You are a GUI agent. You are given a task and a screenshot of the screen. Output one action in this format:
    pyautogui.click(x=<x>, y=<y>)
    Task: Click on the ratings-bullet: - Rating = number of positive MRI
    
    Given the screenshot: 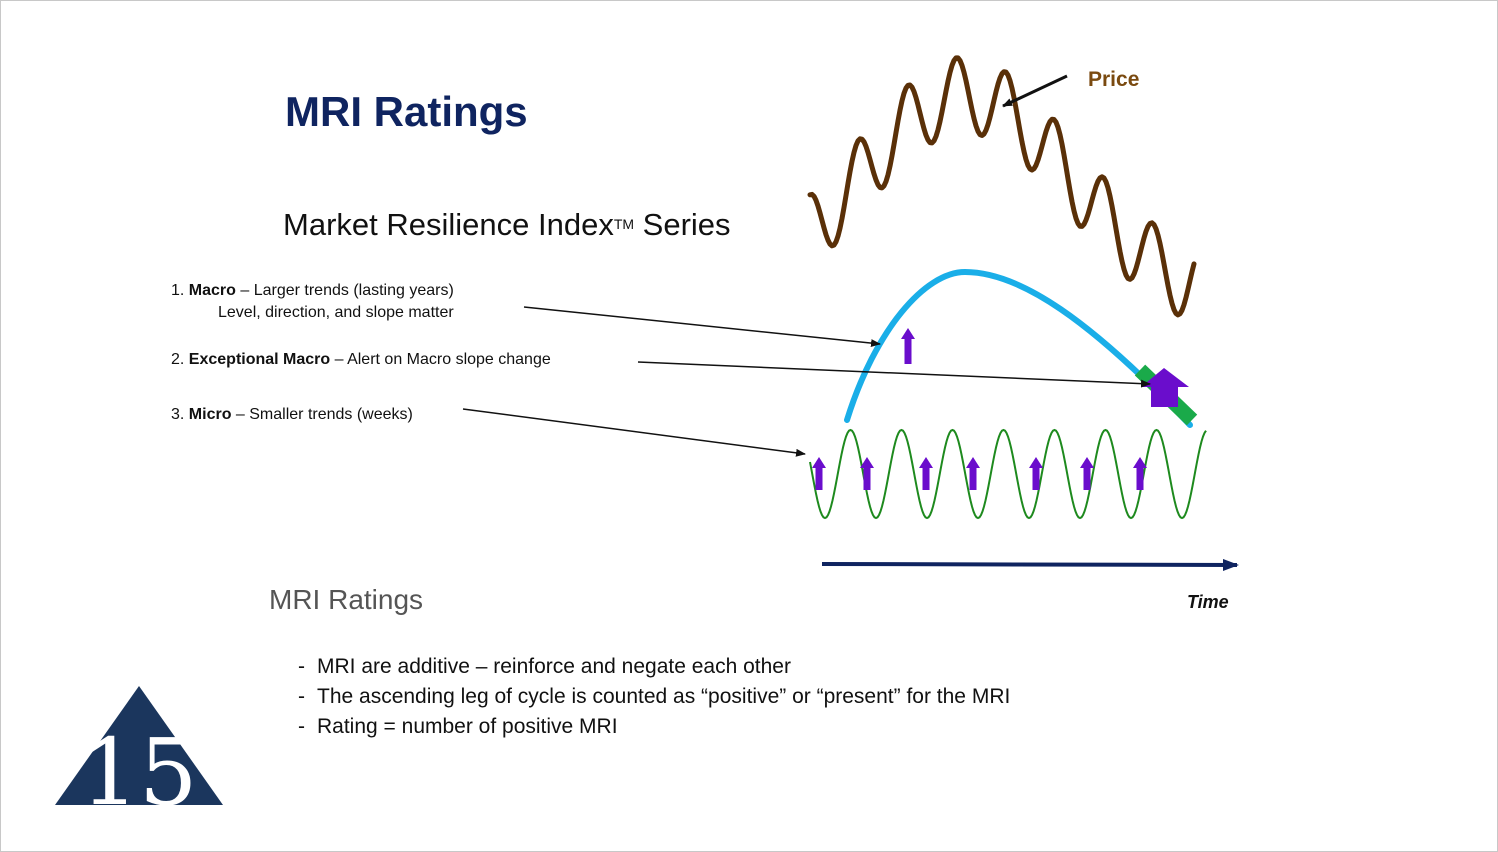 What is the action you would take?
    pyautogui.click(x=458, y=726)
    